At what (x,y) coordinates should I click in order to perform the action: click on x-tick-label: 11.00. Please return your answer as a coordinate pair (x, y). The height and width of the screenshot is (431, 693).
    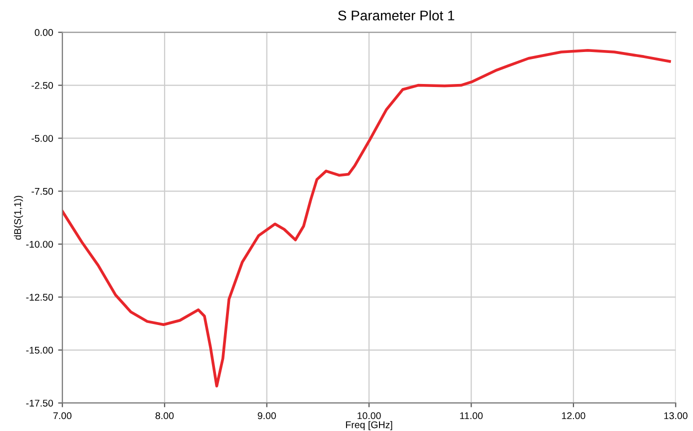
    Looking at the image, I should click on (471, 416).